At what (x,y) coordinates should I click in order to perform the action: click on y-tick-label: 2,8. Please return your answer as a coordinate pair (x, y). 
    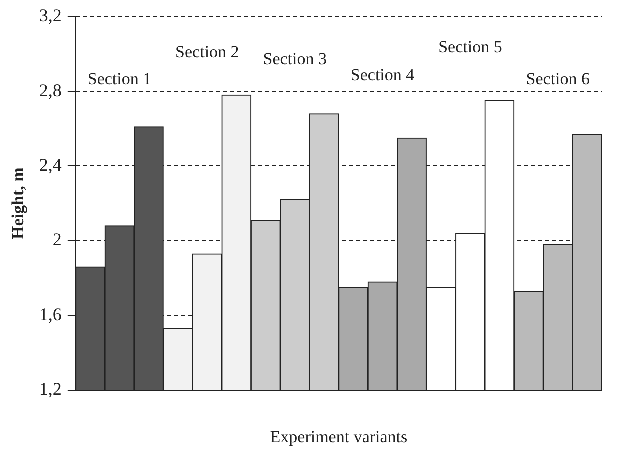
    Looking at the image, I should click on (50, 90).